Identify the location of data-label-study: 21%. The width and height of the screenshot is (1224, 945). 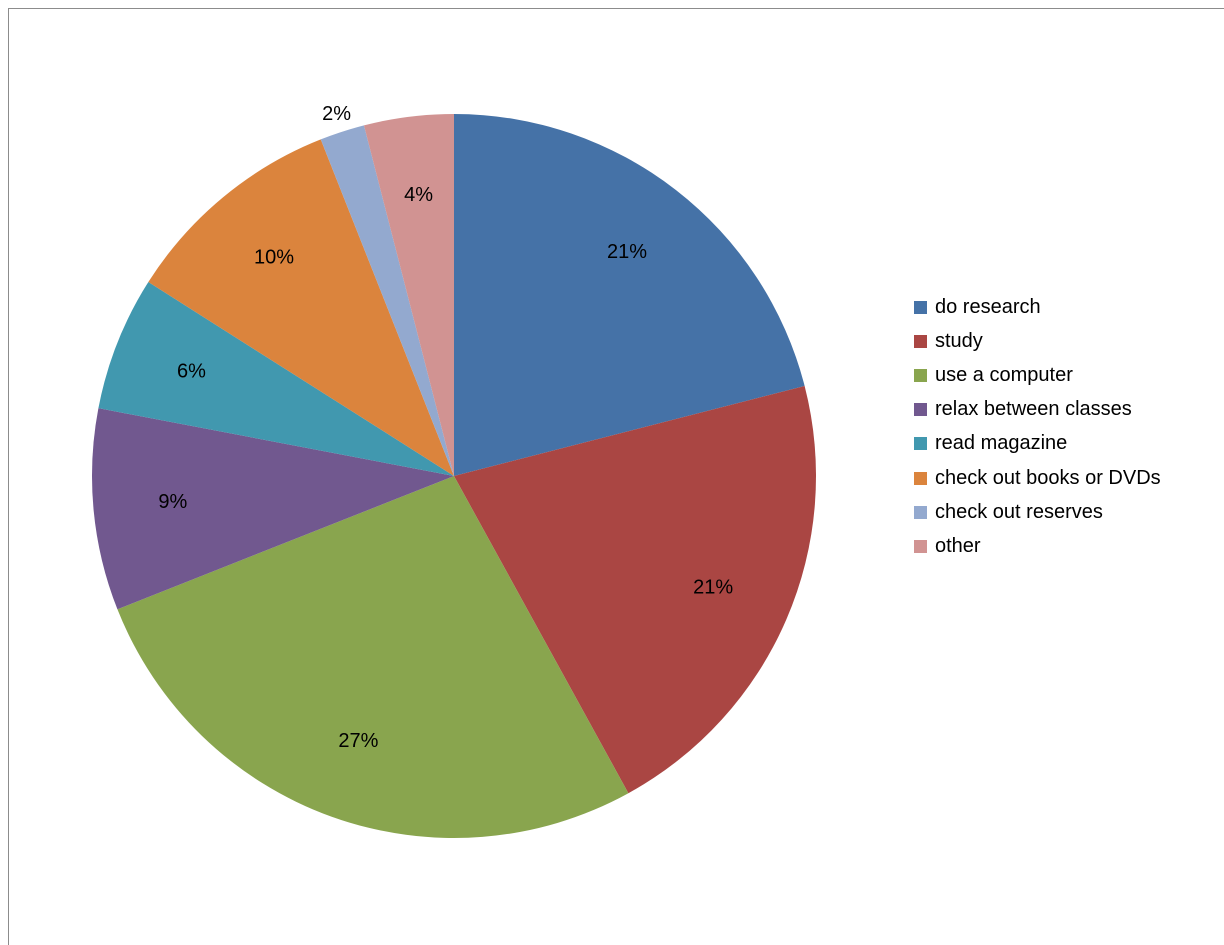
(713, 587).